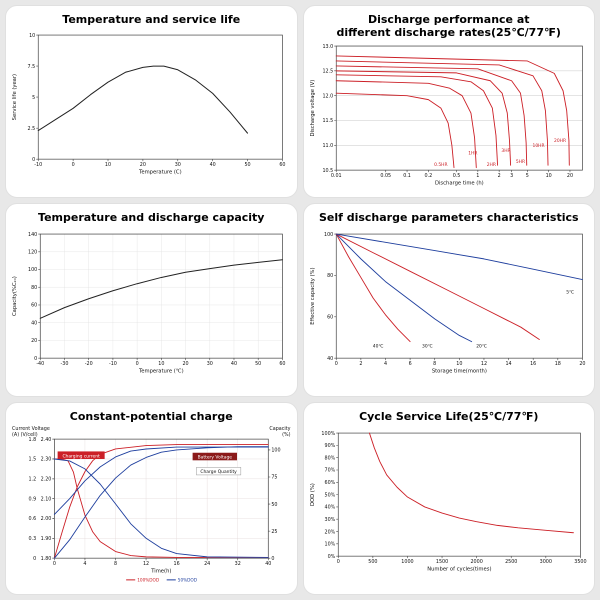  I want to click on svg-text: 1.8, so click(33, 440).